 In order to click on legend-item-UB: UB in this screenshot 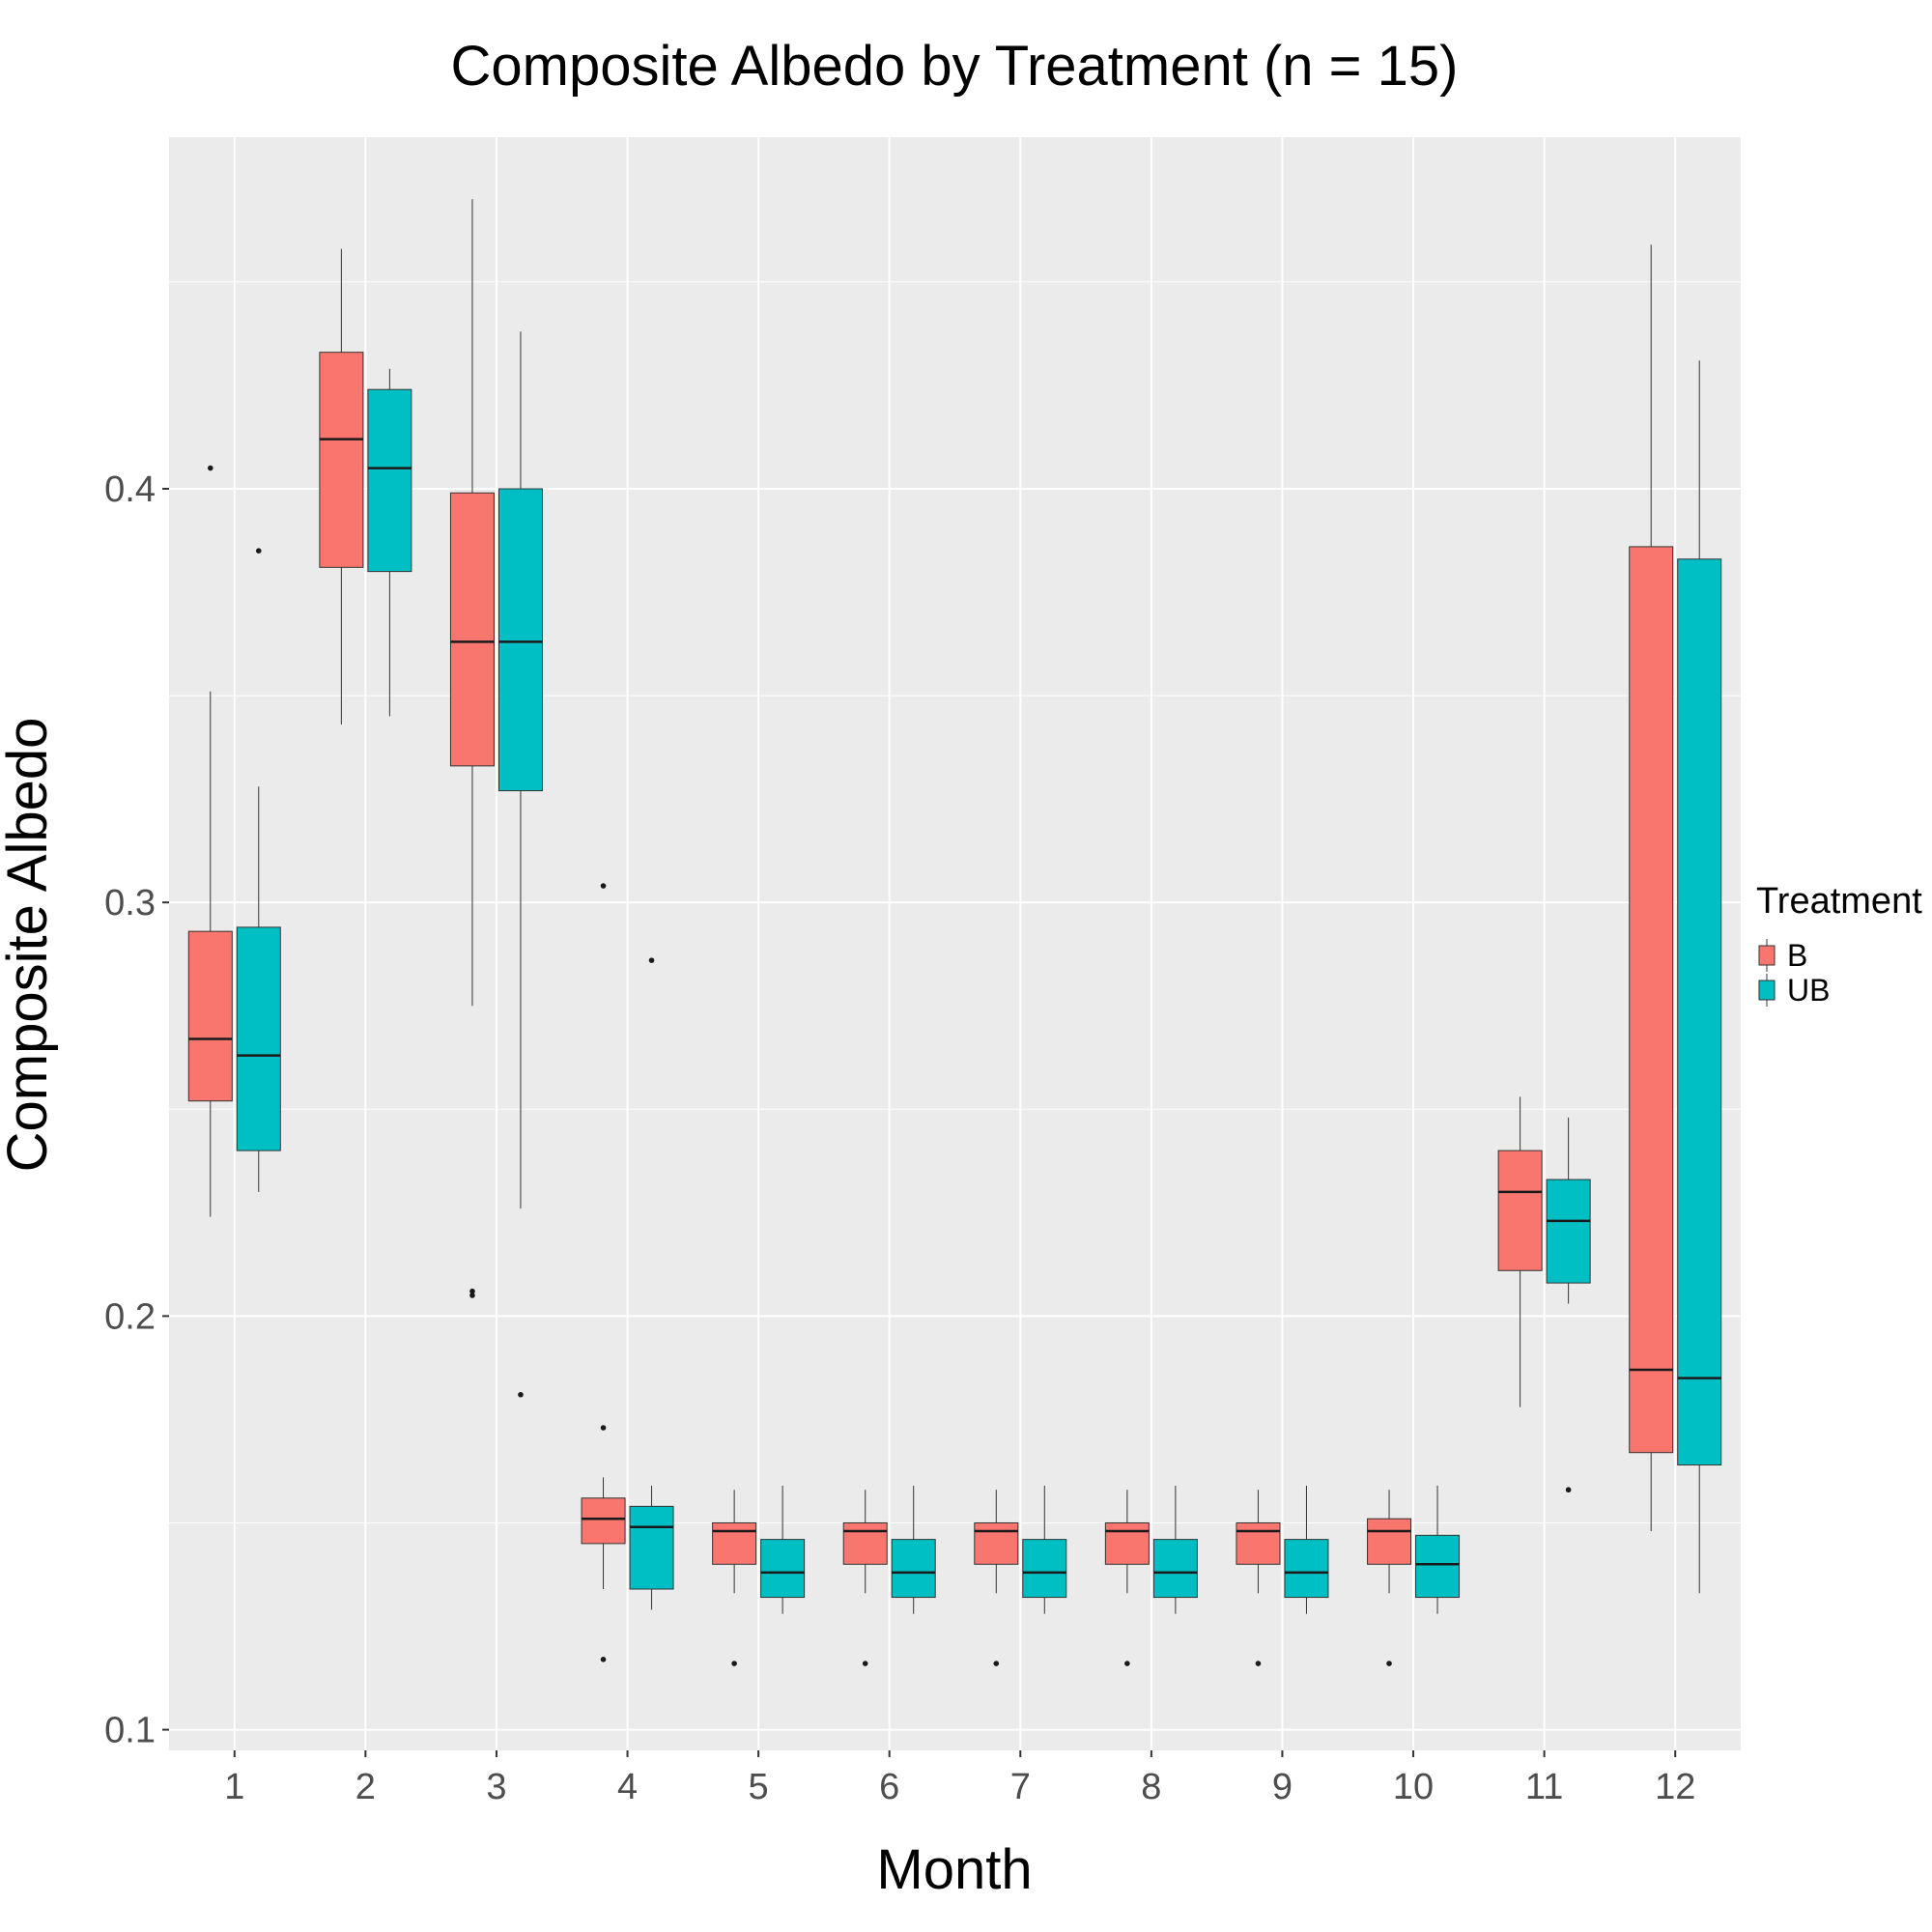, I will do `click(1794, 990)`.